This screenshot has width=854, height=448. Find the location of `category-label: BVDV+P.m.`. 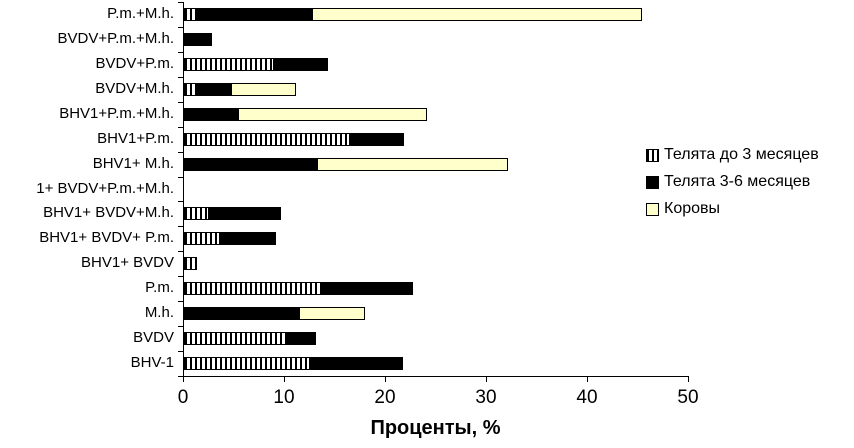

category-label: BVDV+P.m. is located at coordinates (134, 63).